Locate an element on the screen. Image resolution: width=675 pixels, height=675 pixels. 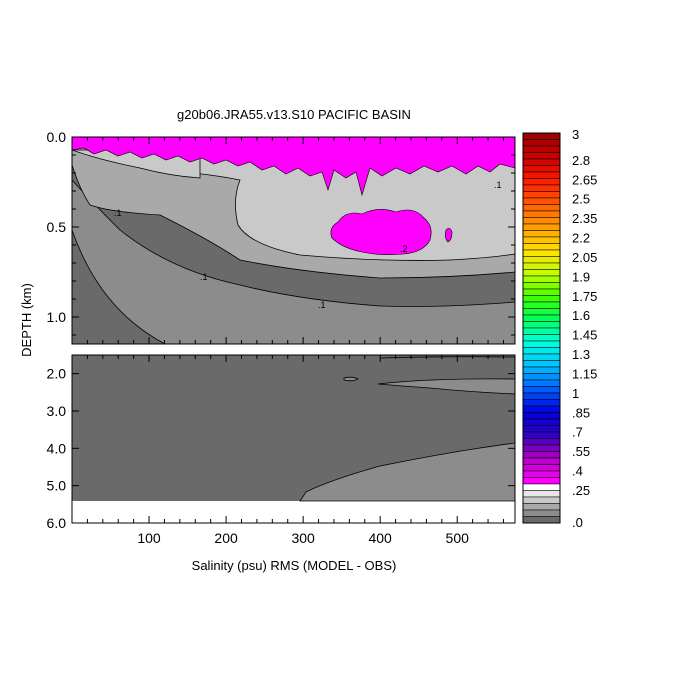
lower-contour-small is located at coordinates (351, 379).